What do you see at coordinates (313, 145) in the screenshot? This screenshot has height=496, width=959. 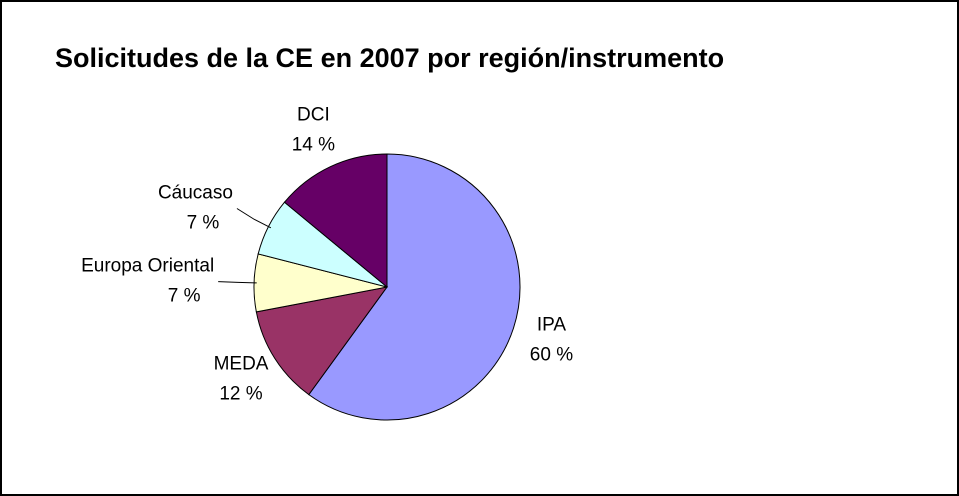 I see `slice-value-label: 14 %` at bounding box center [313, 145].